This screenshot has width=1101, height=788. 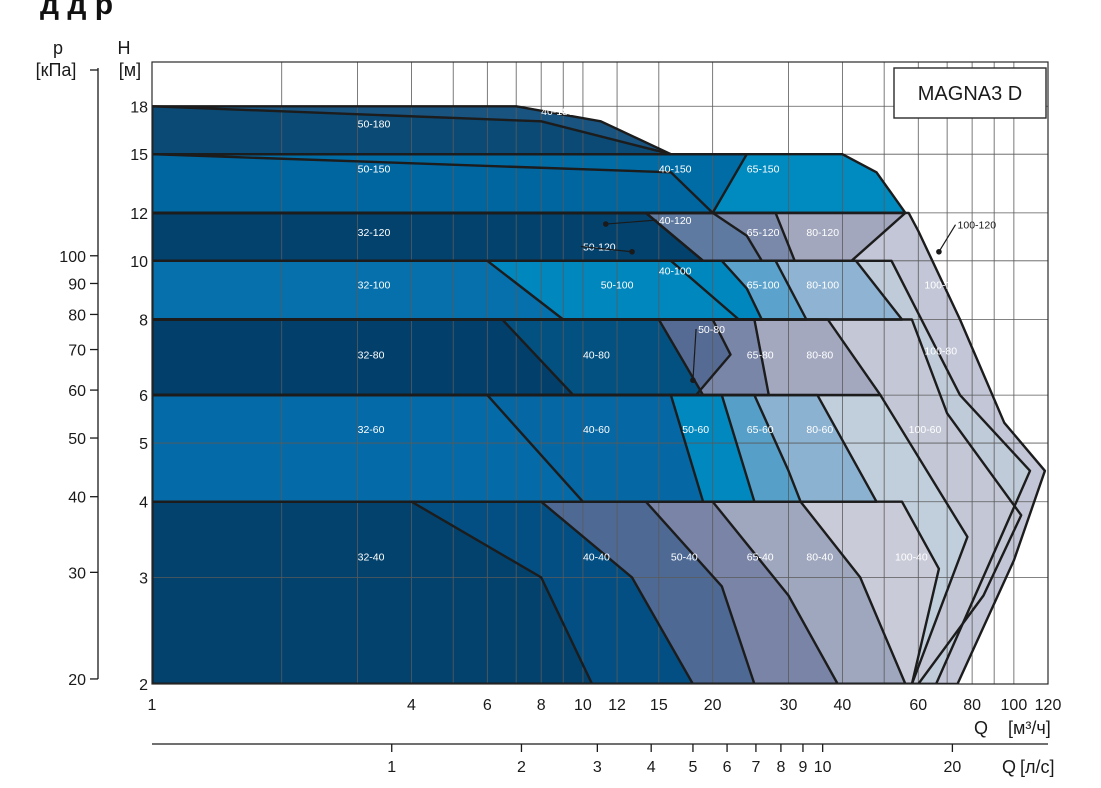 I want to click on y-tick-label: 12, so click(x=139, y=214).